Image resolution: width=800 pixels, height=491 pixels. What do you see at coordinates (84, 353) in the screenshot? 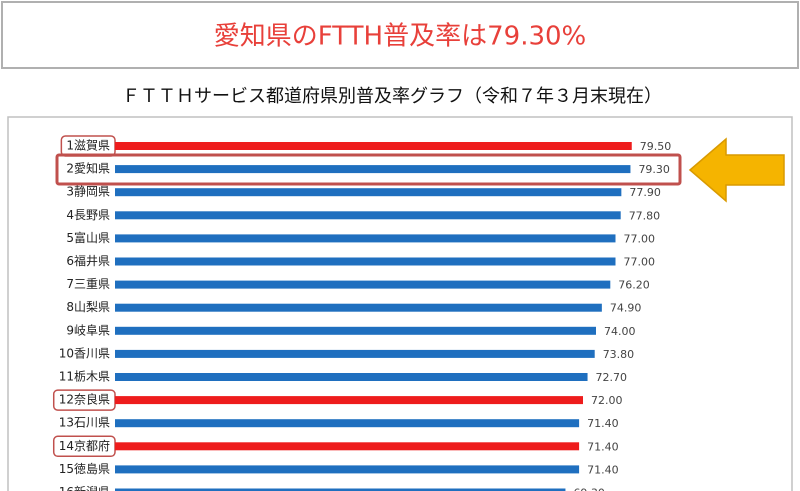
I see `y-tick-label: 10香川県` at bounding box center [84, 353].